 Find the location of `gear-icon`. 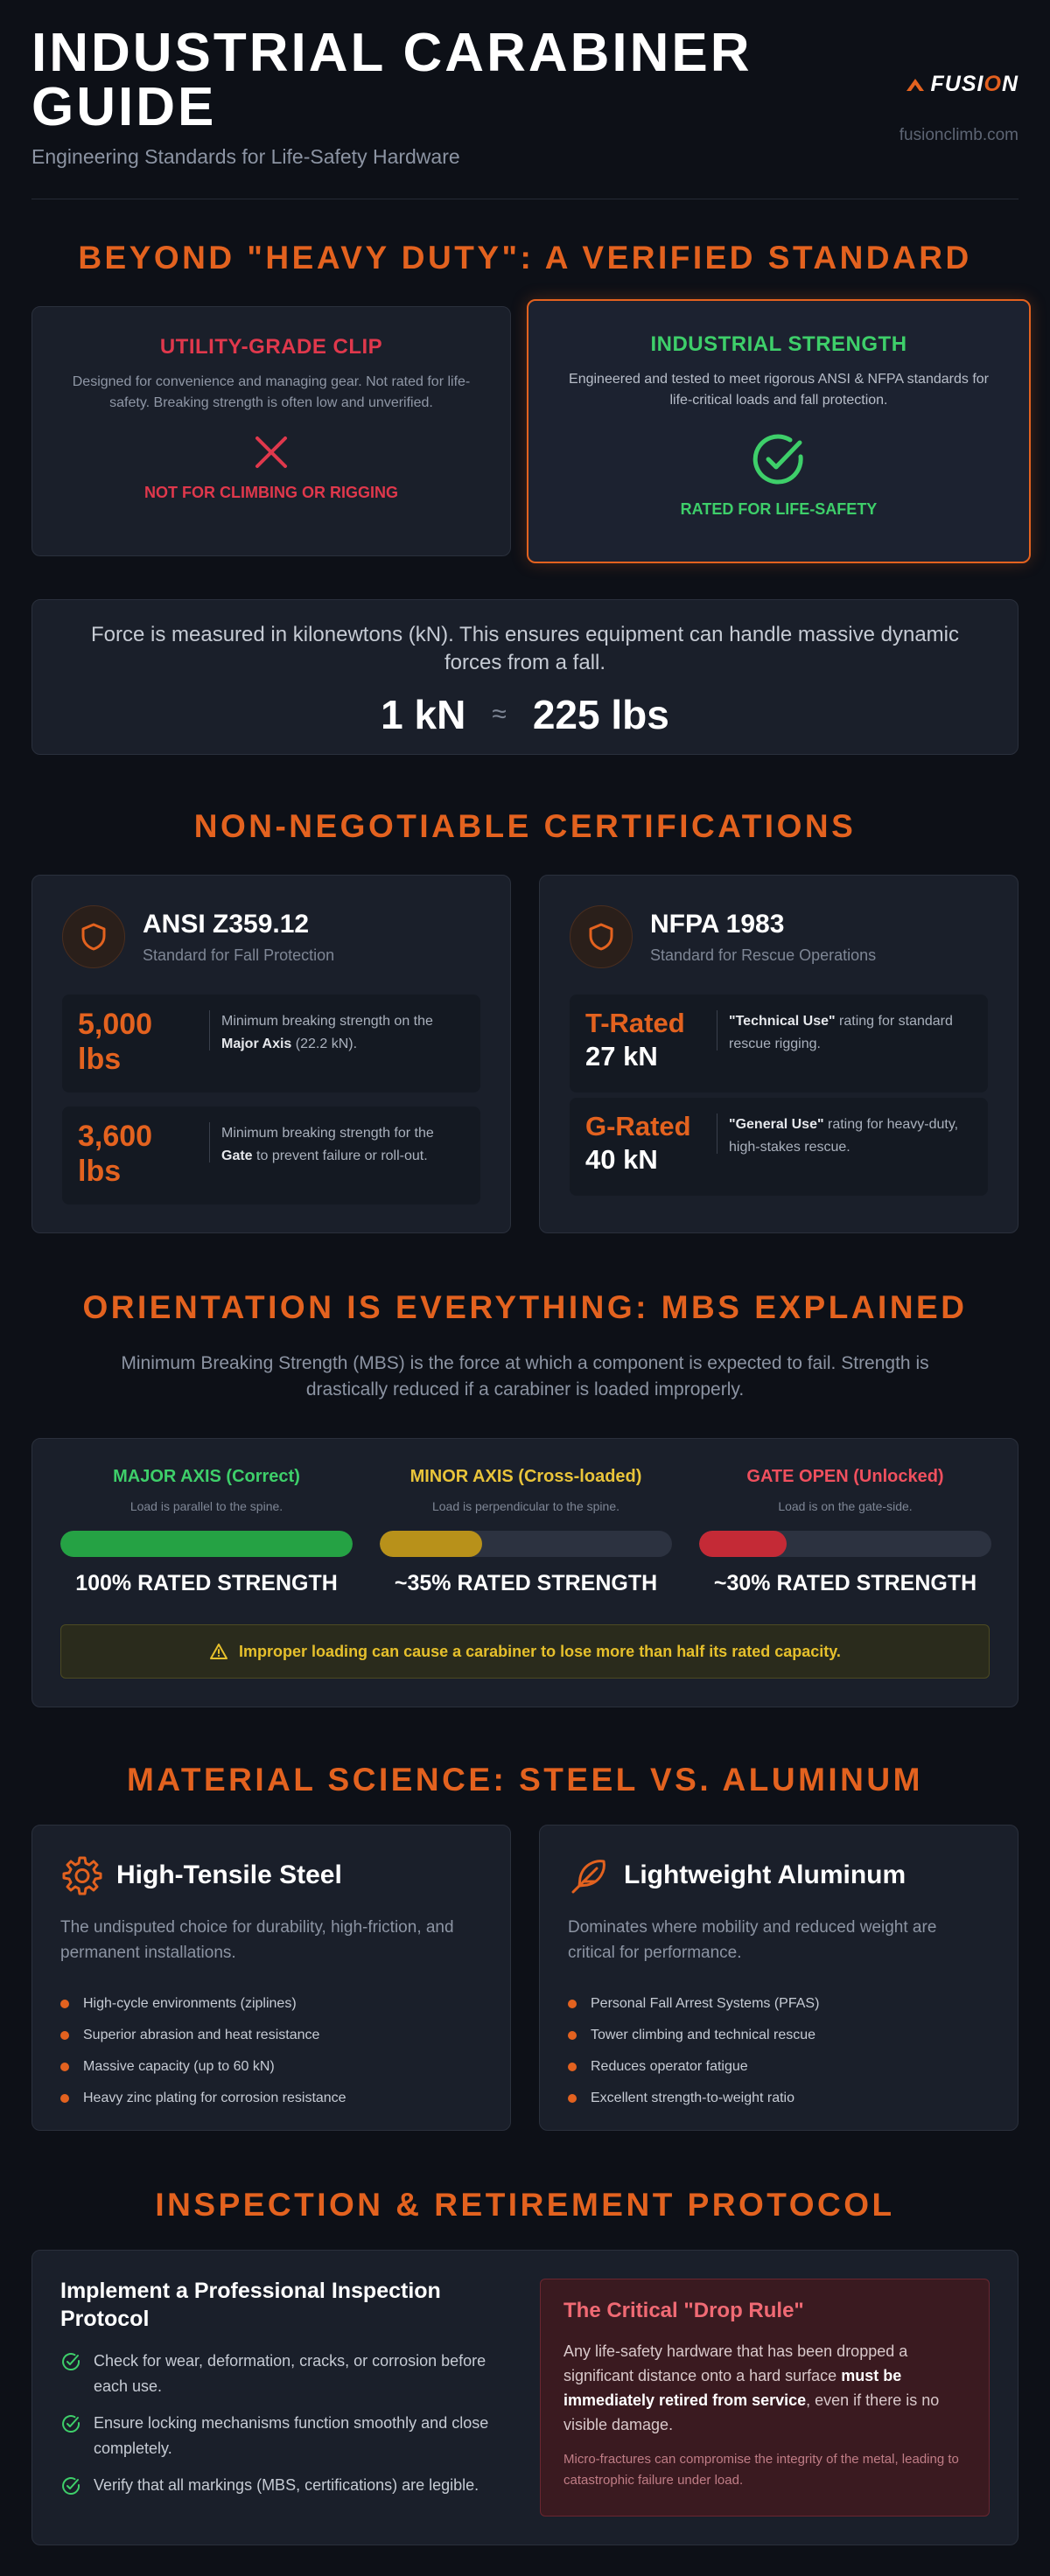

gear-icon is located at coordinates (82, 1875).